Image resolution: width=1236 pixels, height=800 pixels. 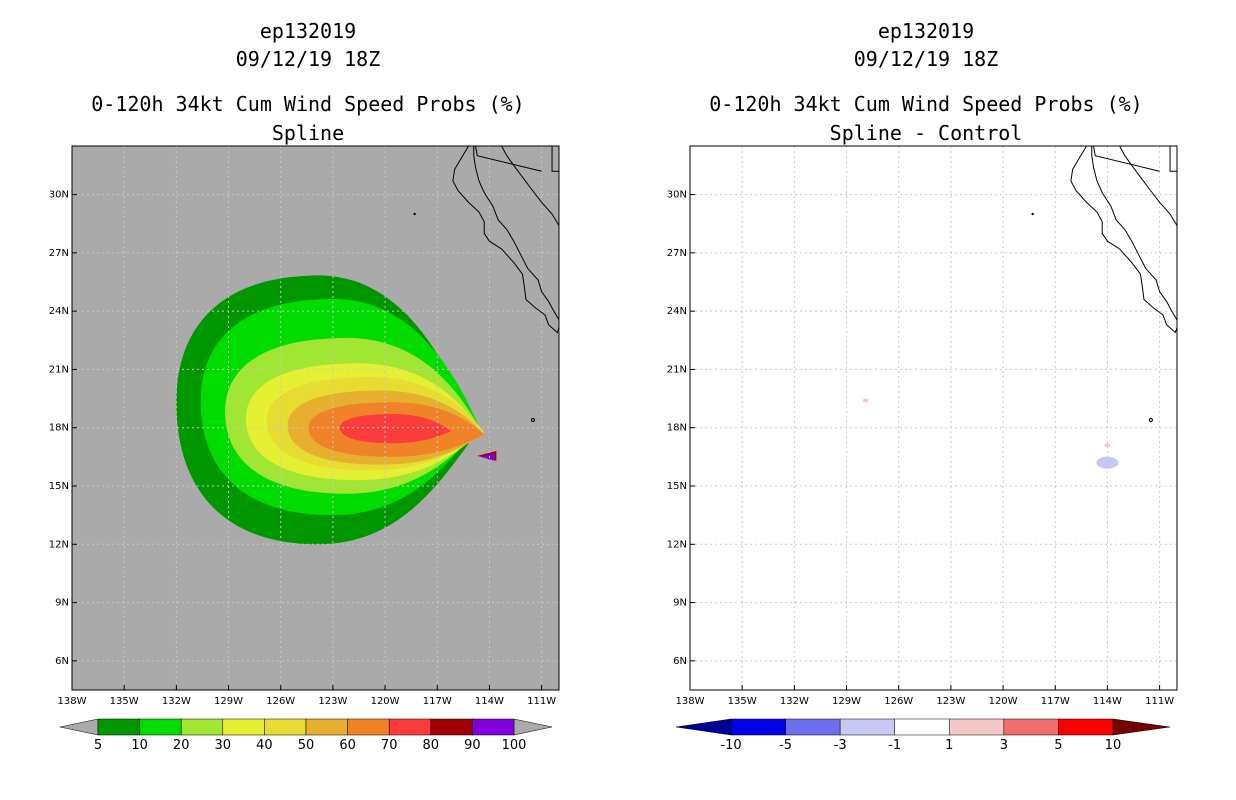 I want to click on right-datetime: 09/12/19 18Z, so click(x=926, y=59).